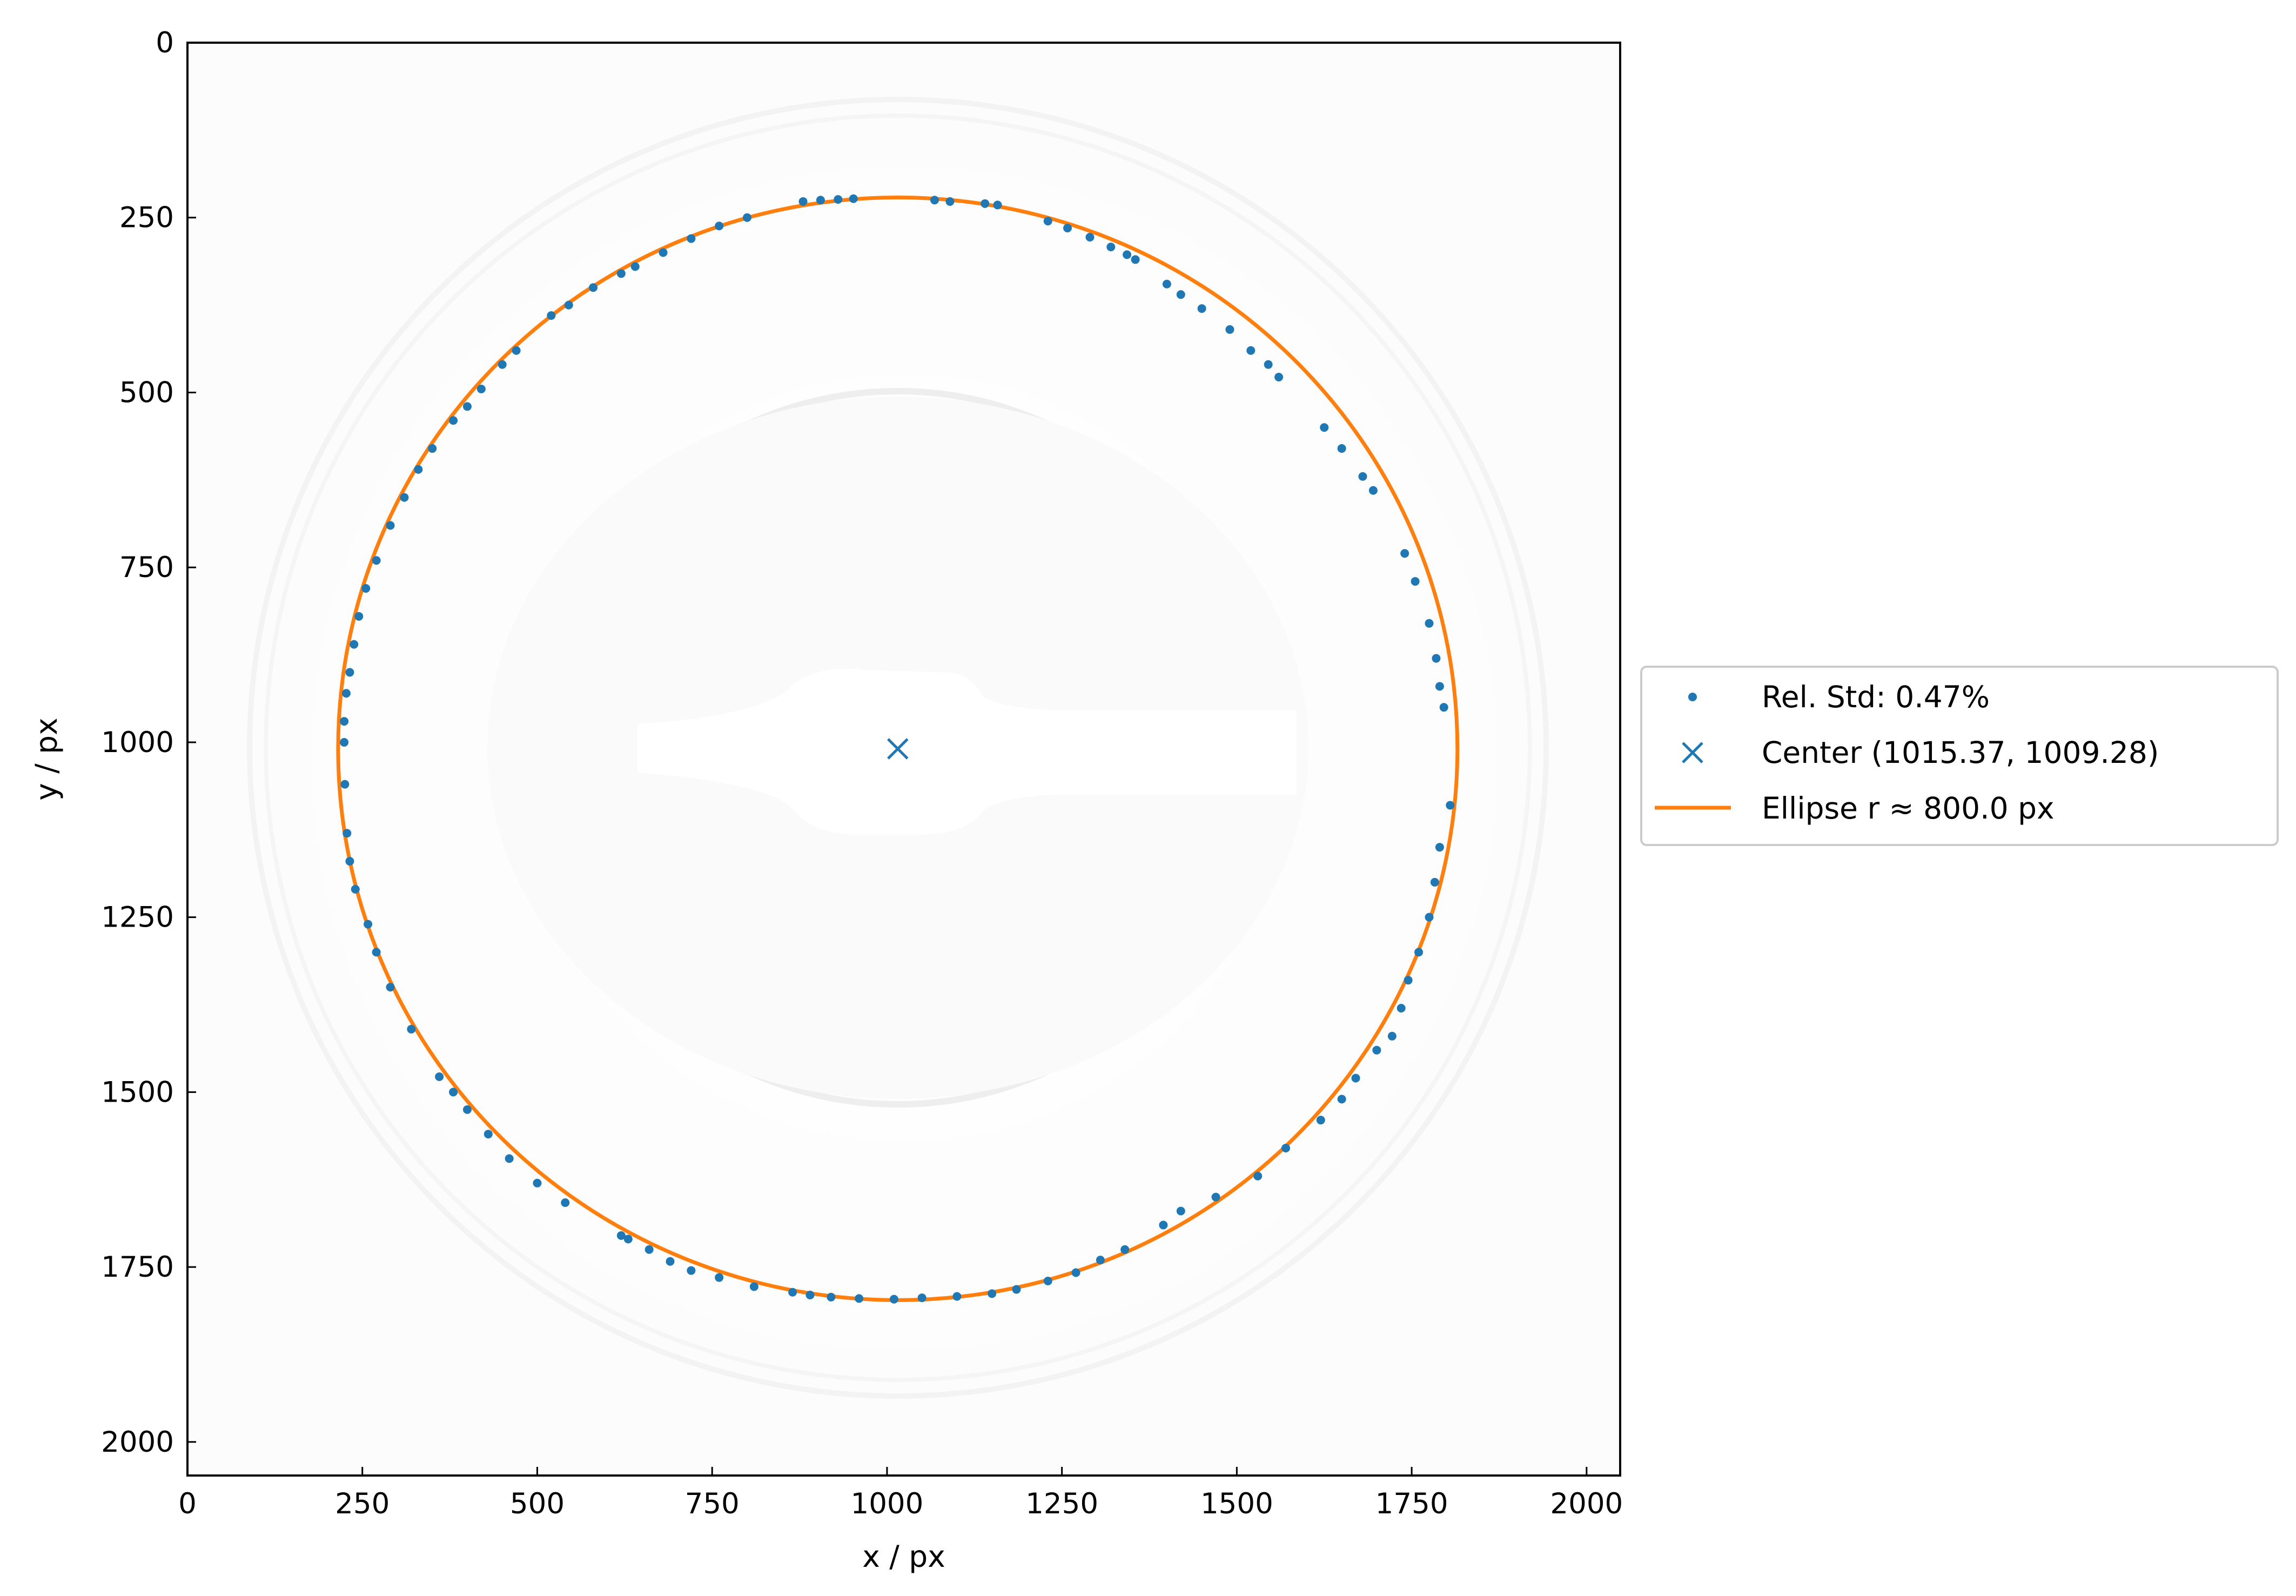 The image size is (2296, 1596). Describe the element at coordinates (967, 752) in the screenshot. I see `beamstop-shadow` at that location.